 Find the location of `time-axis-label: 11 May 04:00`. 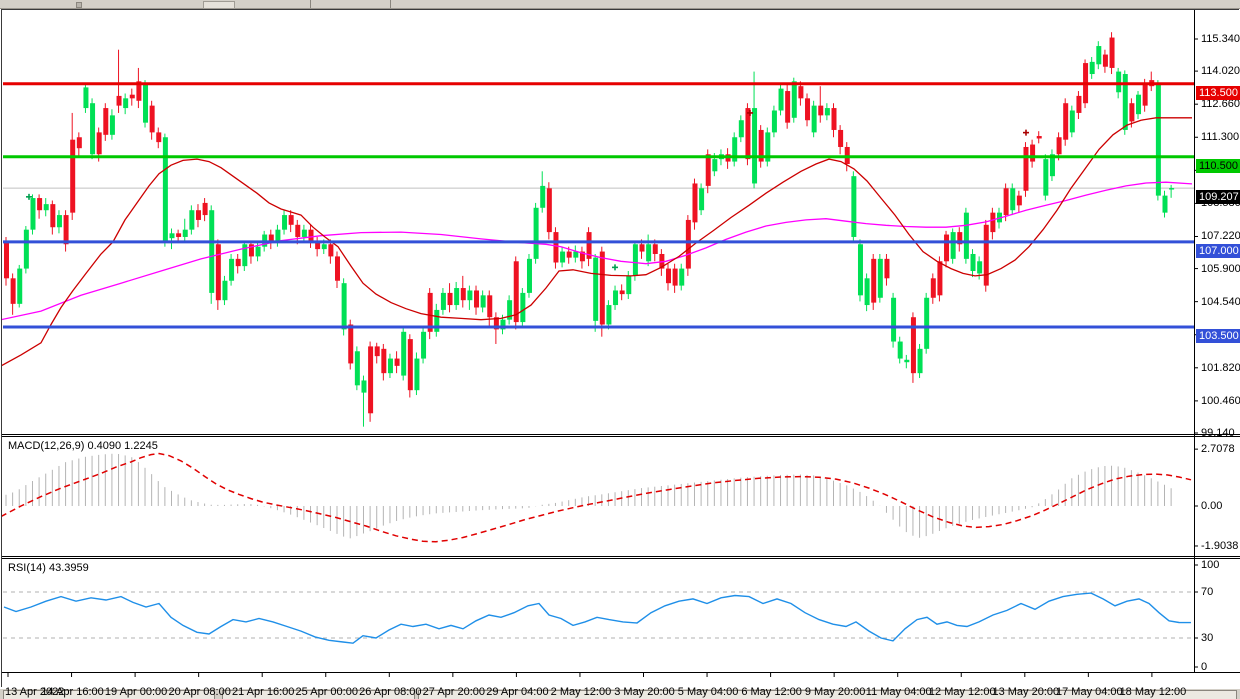

time-axis-label: 11 May 04:00 is located at coordinates (898, 692).